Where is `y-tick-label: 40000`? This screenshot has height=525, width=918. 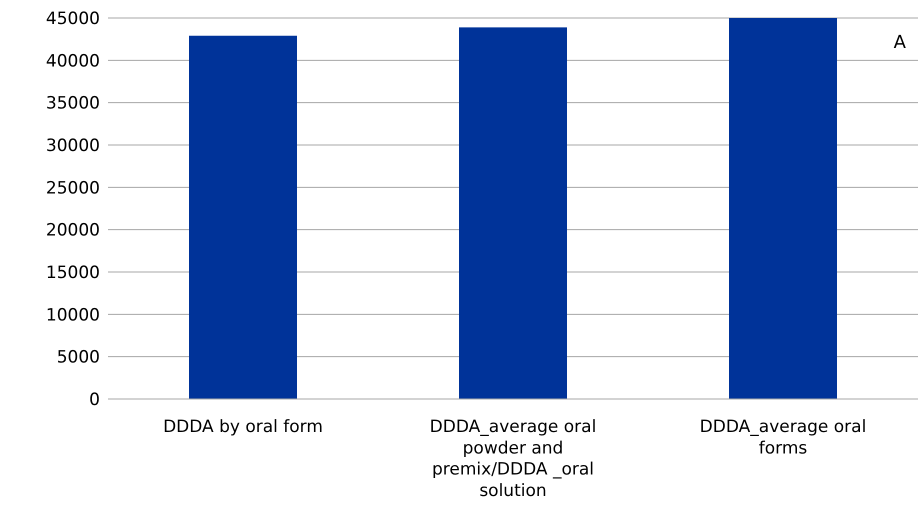 y-tick-label: 40000 is located at coordinates (73, 61).